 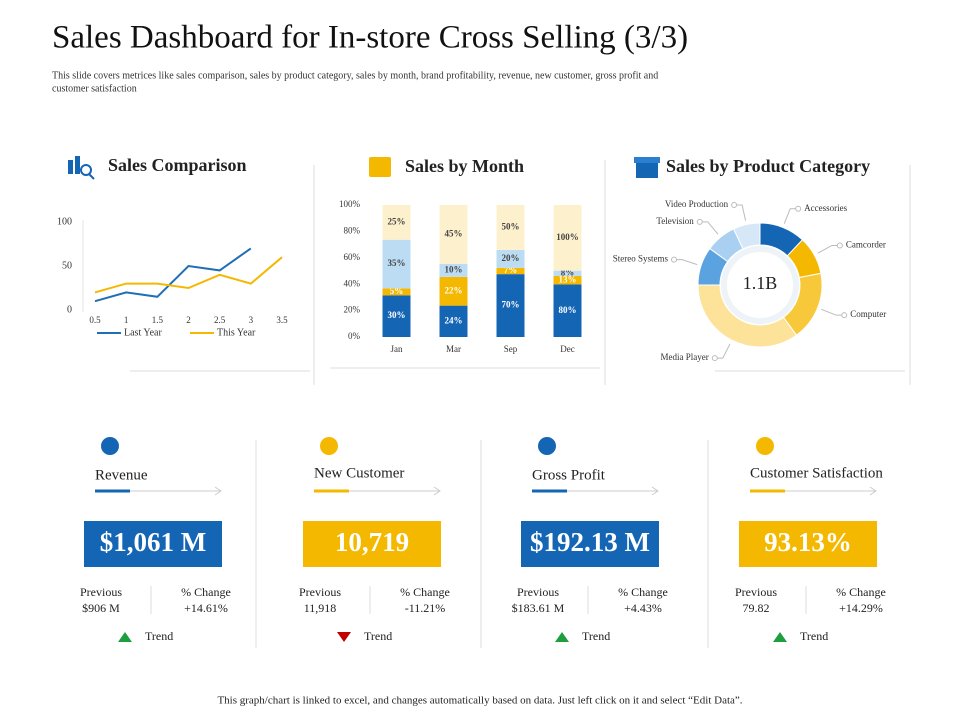 I want to click on x-tick-label: 1.5, so click(x=158, y=320).